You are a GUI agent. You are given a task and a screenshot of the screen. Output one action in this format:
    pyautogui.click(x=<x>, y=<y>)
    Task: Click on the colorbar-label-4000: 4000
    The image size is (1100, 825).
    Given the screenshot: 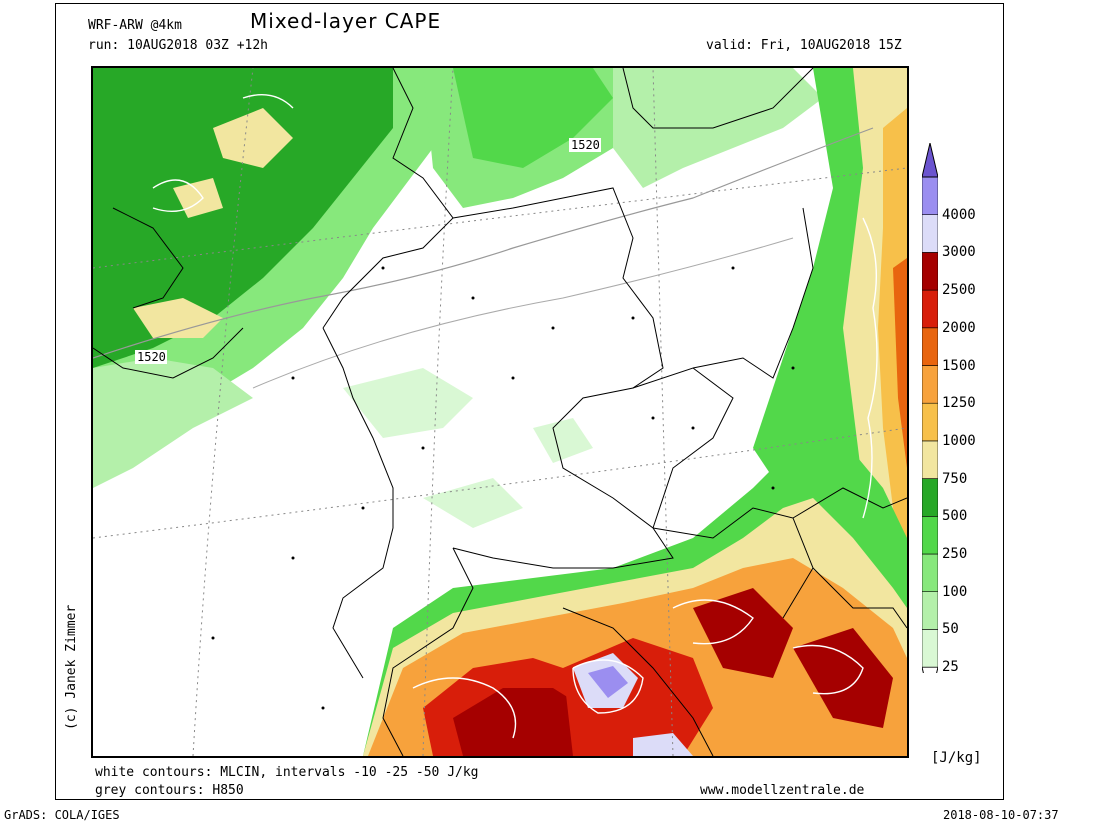 What is the action you would take?
    pyautogui.click(x=959, y=214)
    